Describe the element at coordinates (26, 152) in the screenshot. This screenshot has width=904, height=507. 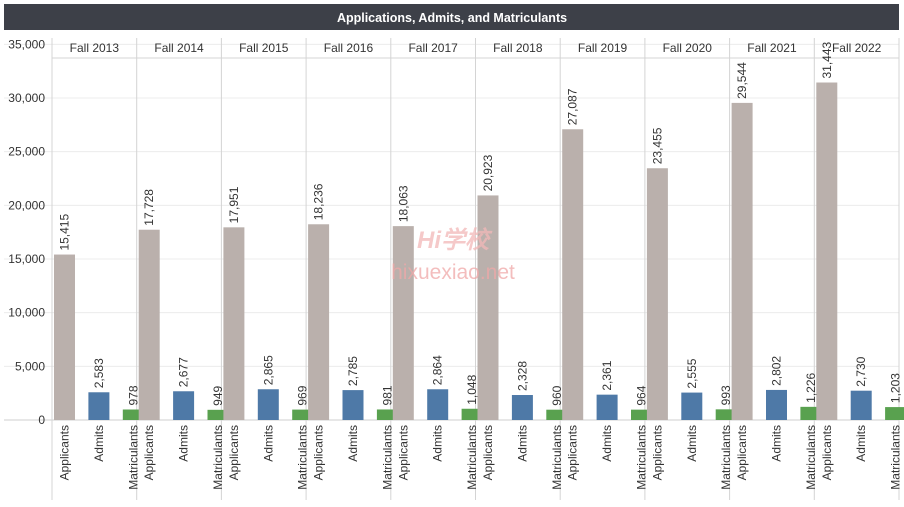
I see `y-tick-label: 25,000` at that location.